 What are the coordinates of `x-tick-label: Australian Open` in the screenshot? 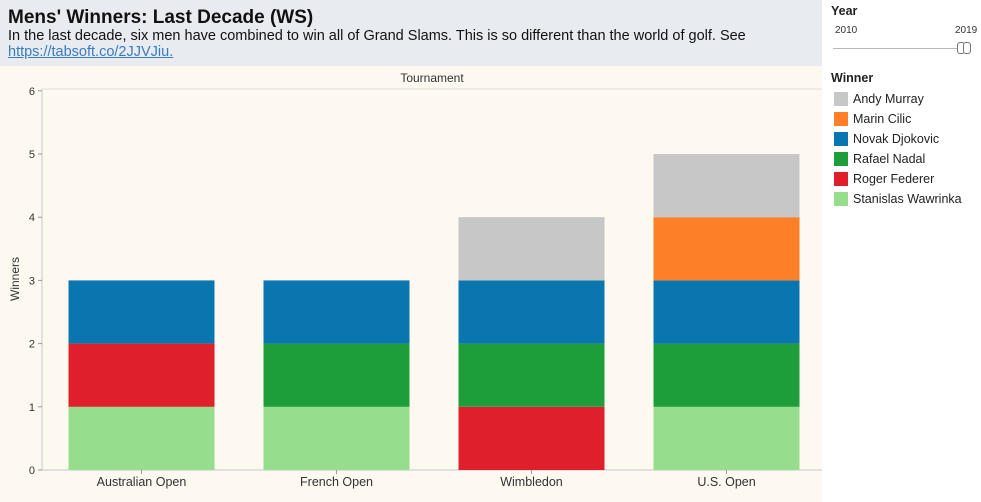 It's located at (142, 482).